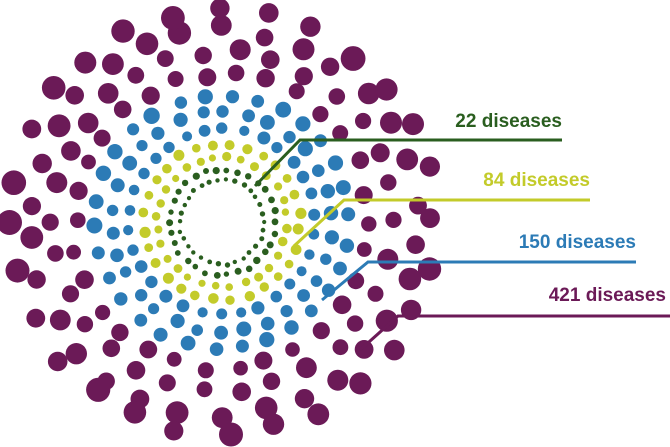 This screenshot has width=670, height=447. Describe the element at coordinates (607, 295) in the screenshot. I see `label-421-diseases: 421 diseases` at that location.